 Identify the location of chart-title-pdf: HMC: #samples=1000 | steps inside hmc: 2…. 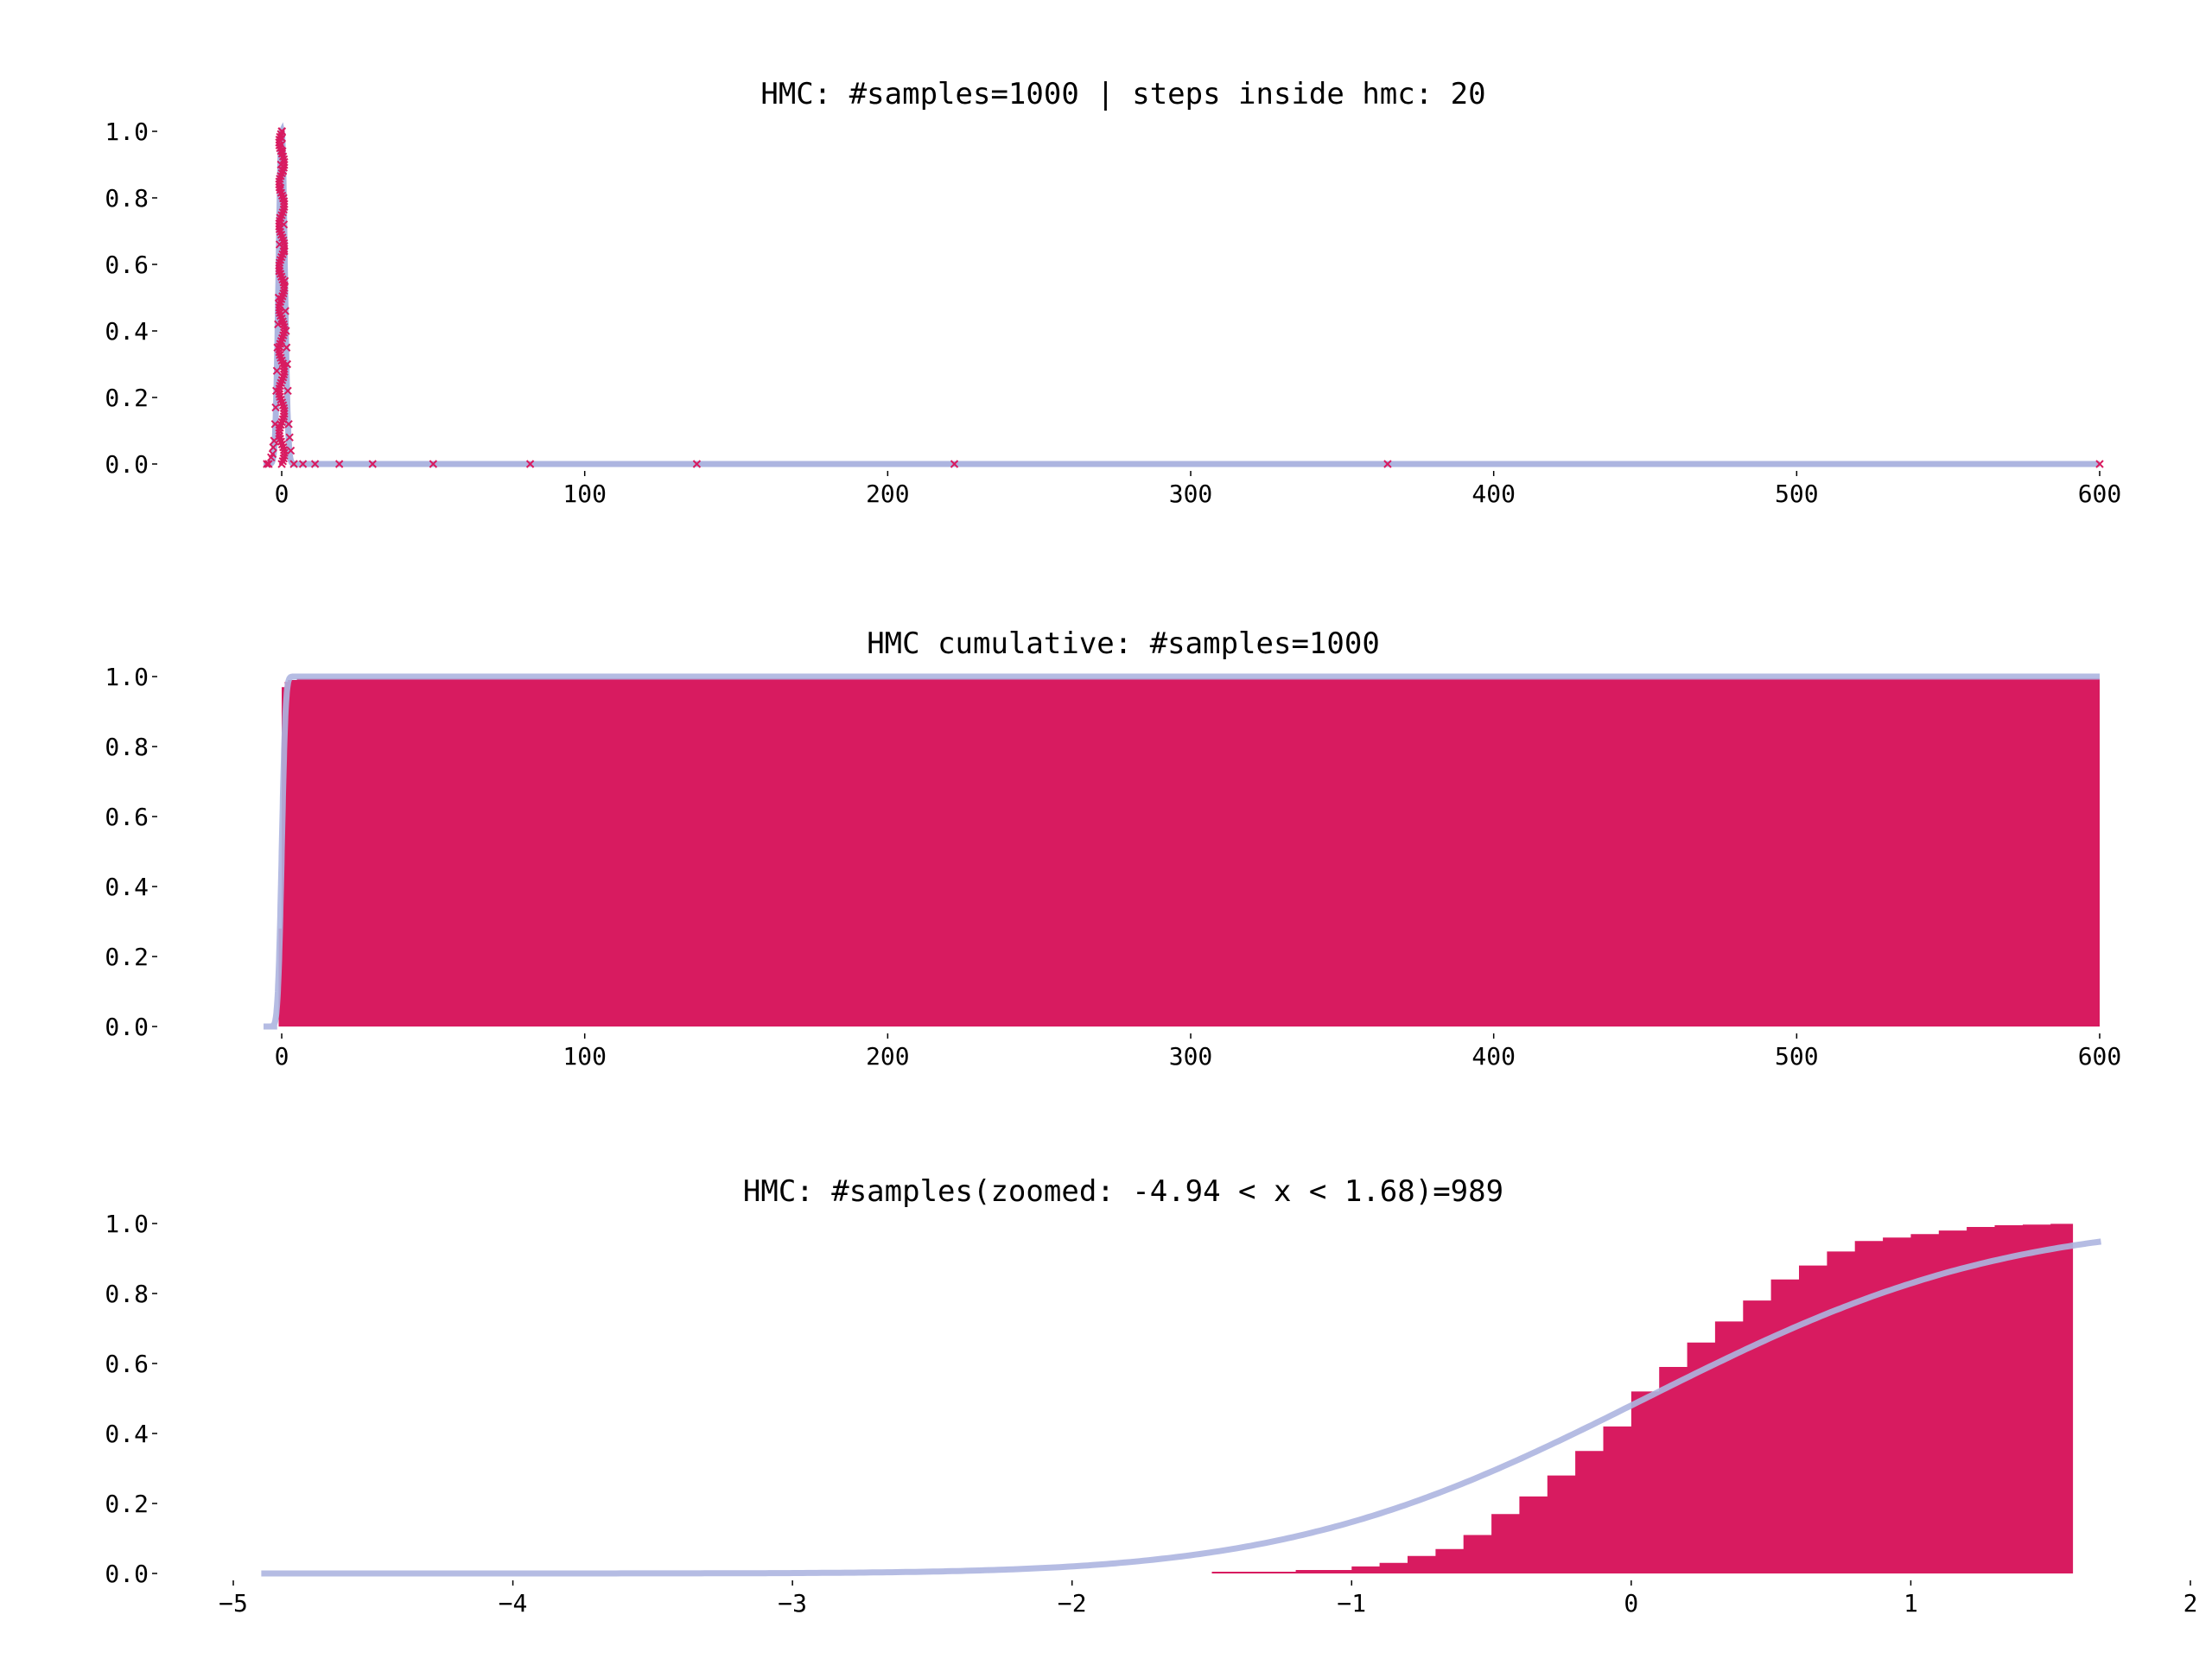
(1122, 94).